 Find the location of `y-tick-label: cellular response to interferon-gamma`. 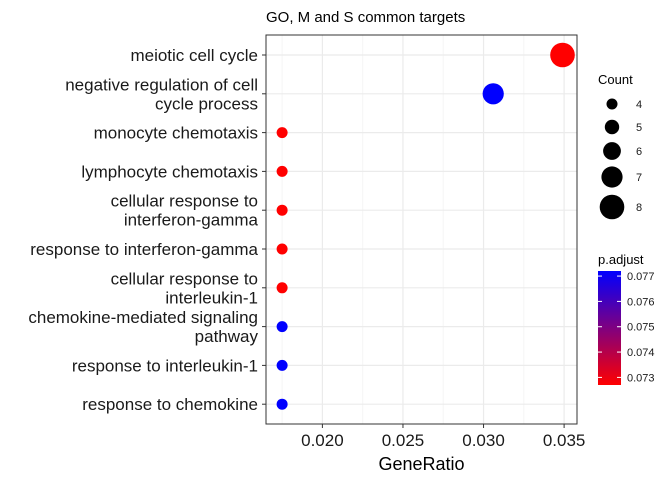

y-tick-label: cellular response to interferon-gamma is located at coordinates (185, 211).